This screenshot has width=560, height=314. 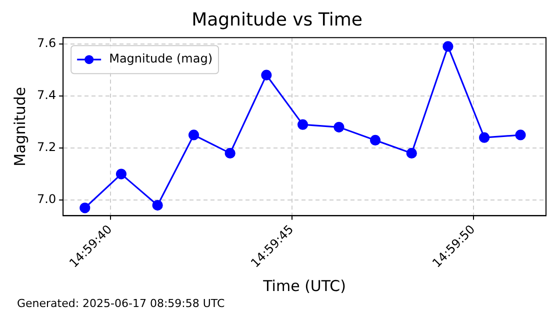 I want to click on y-tick-label: 7.0, so click(x=46, y=199).